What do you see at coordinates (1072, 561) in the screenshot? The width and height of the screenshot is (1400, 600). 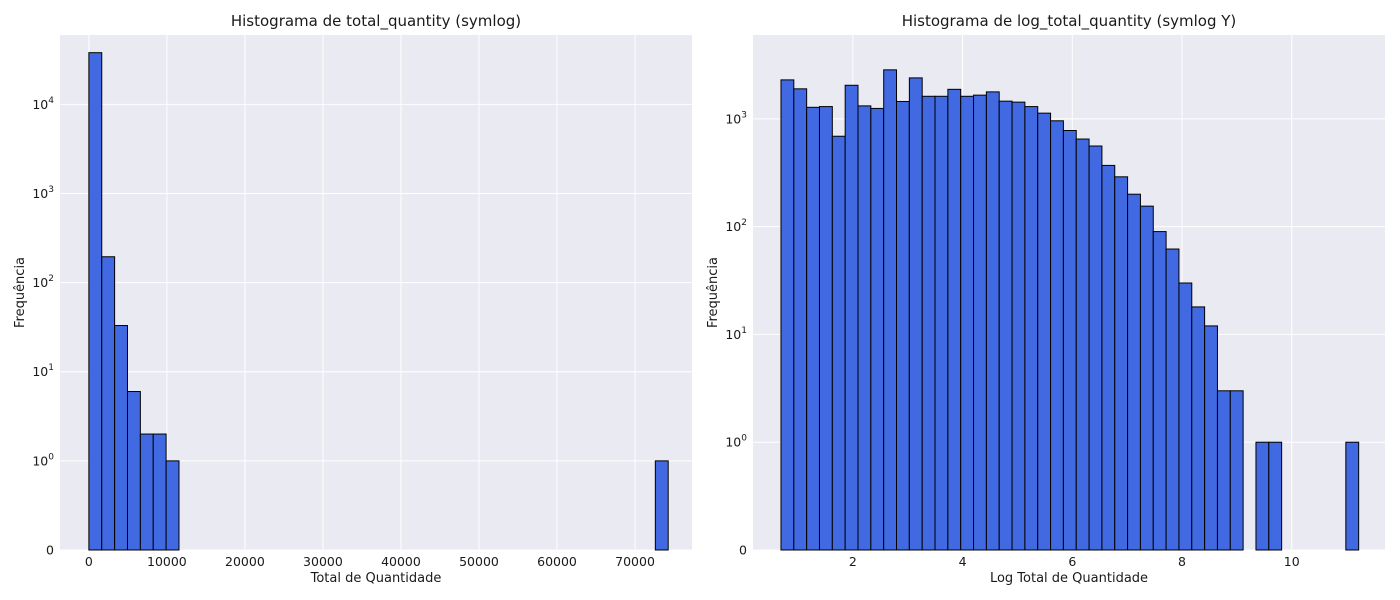 I see `x-tick-label: 6` at bounding box center [1072, 561].